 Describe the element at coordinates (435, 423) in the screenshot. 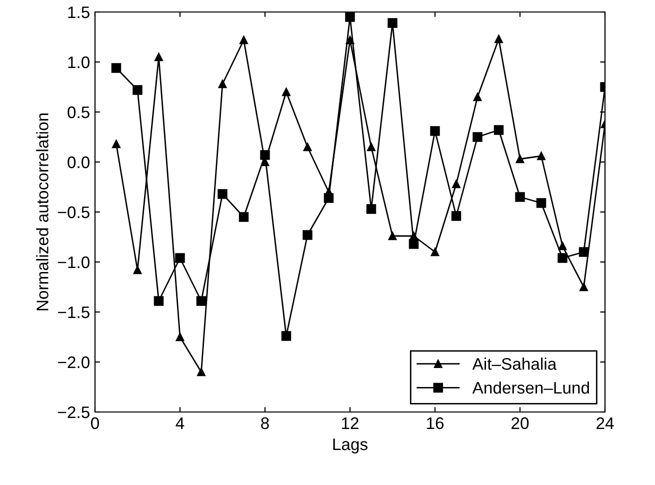

I see `x-tick-label: 16` at that location.